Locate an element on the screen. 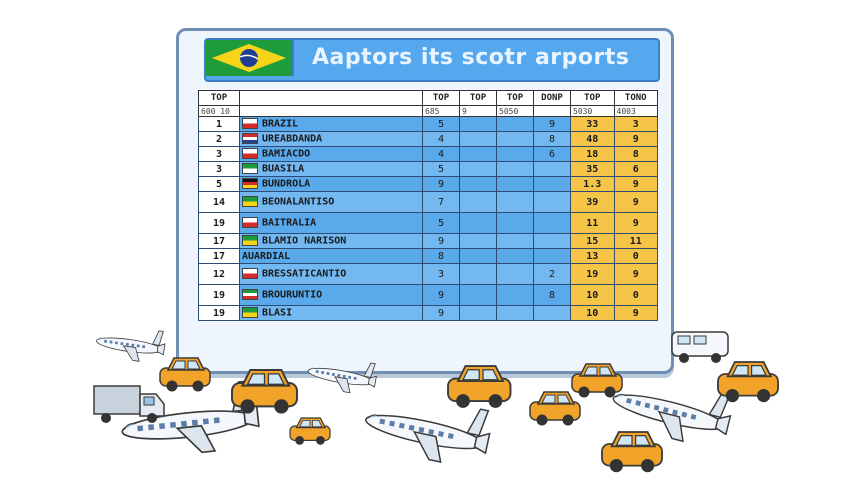  airport-name-label: BUNDROLA is located at coordinates (286, 184).